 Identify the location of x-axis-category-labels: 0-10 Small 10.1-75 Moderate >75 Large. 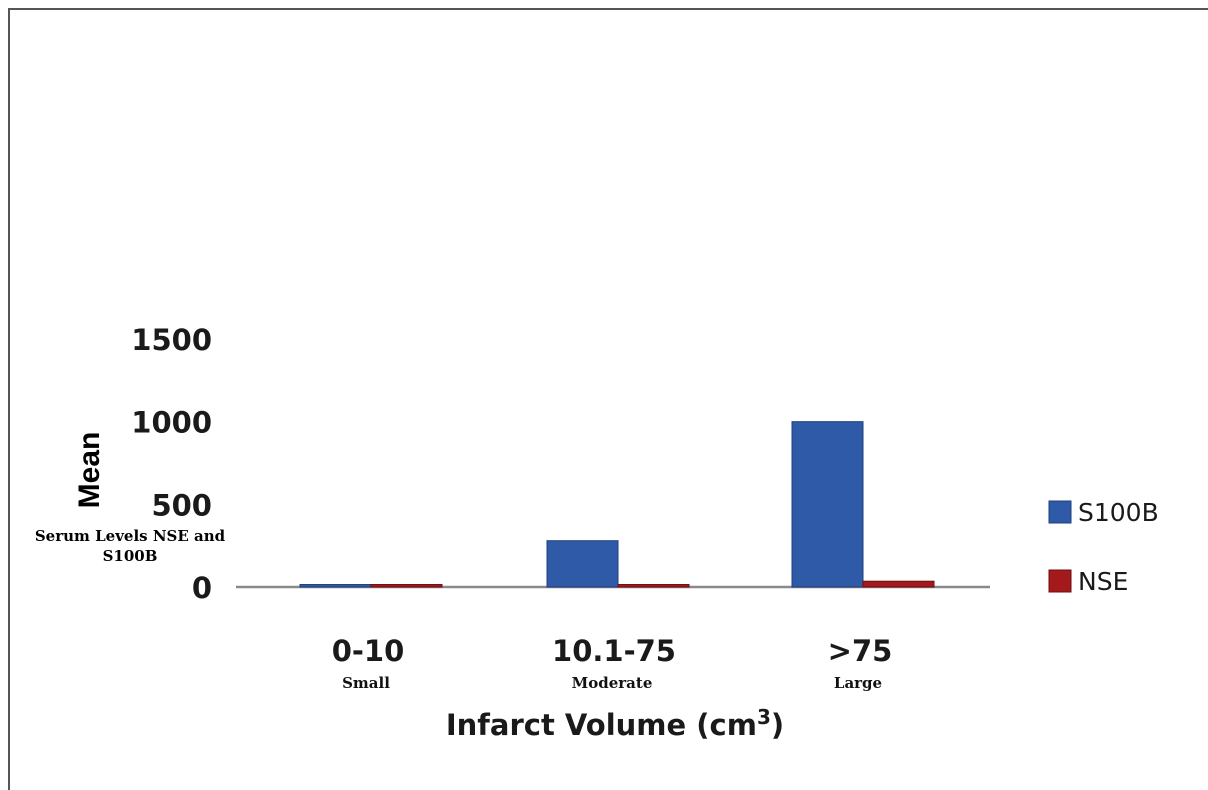
(612, 663).